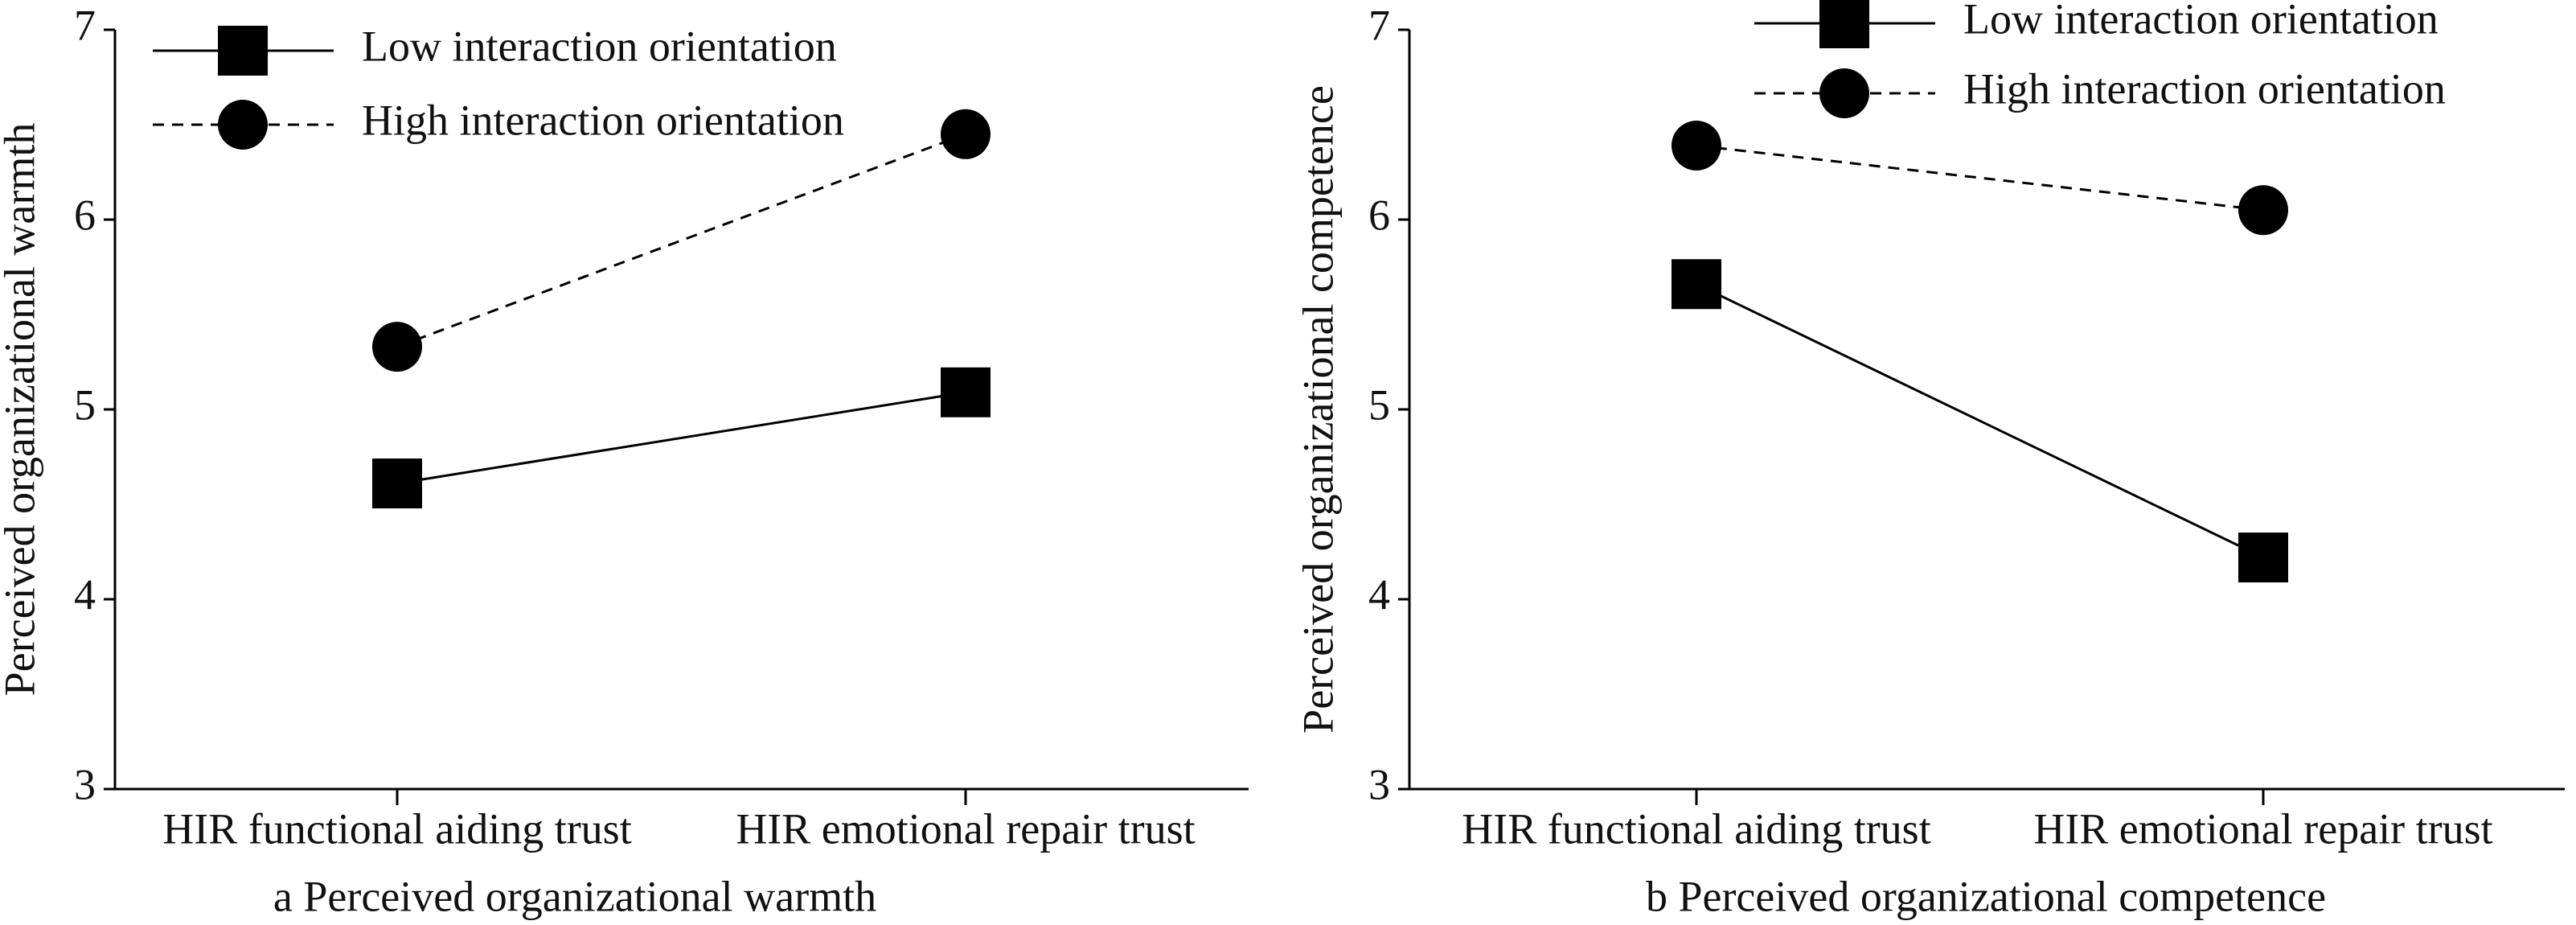 The width and height of the screenshot is (2576, 925). What do you see at coordinates (1986, 896) in the screenshot?
I see `chart-caption: b Perceived organizational competence` at bounding box center [1986, 896].